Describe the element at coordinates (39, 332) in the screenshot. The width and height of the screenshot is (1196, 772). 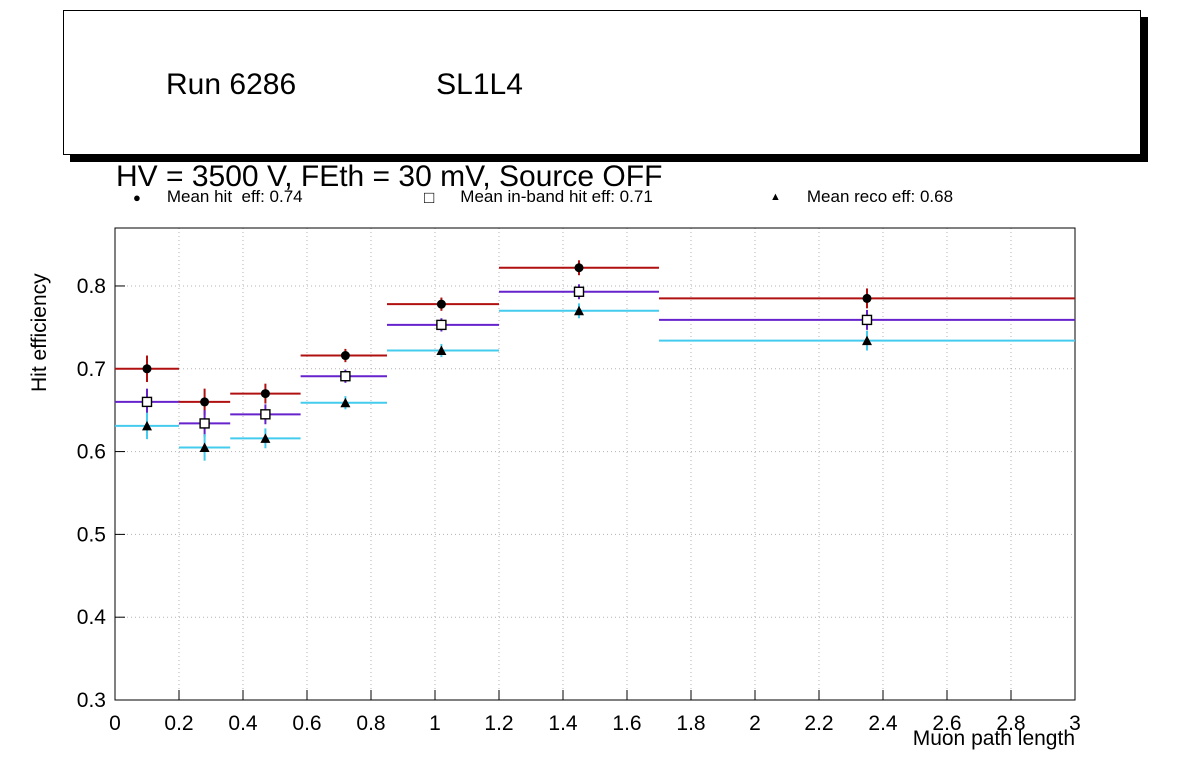
I see `y-axis-title: Hit efficiency` at that location.